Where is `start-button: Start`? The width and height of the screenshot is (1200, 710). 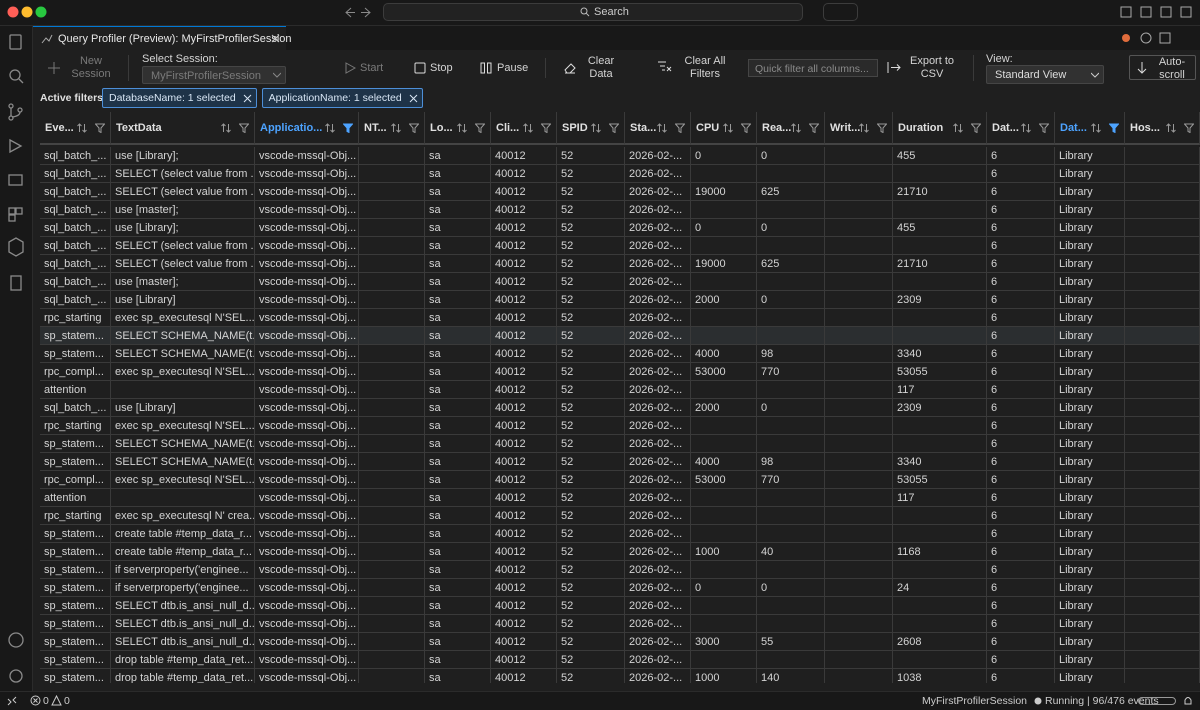 start-button: Start is located at coordinates (372, 68).